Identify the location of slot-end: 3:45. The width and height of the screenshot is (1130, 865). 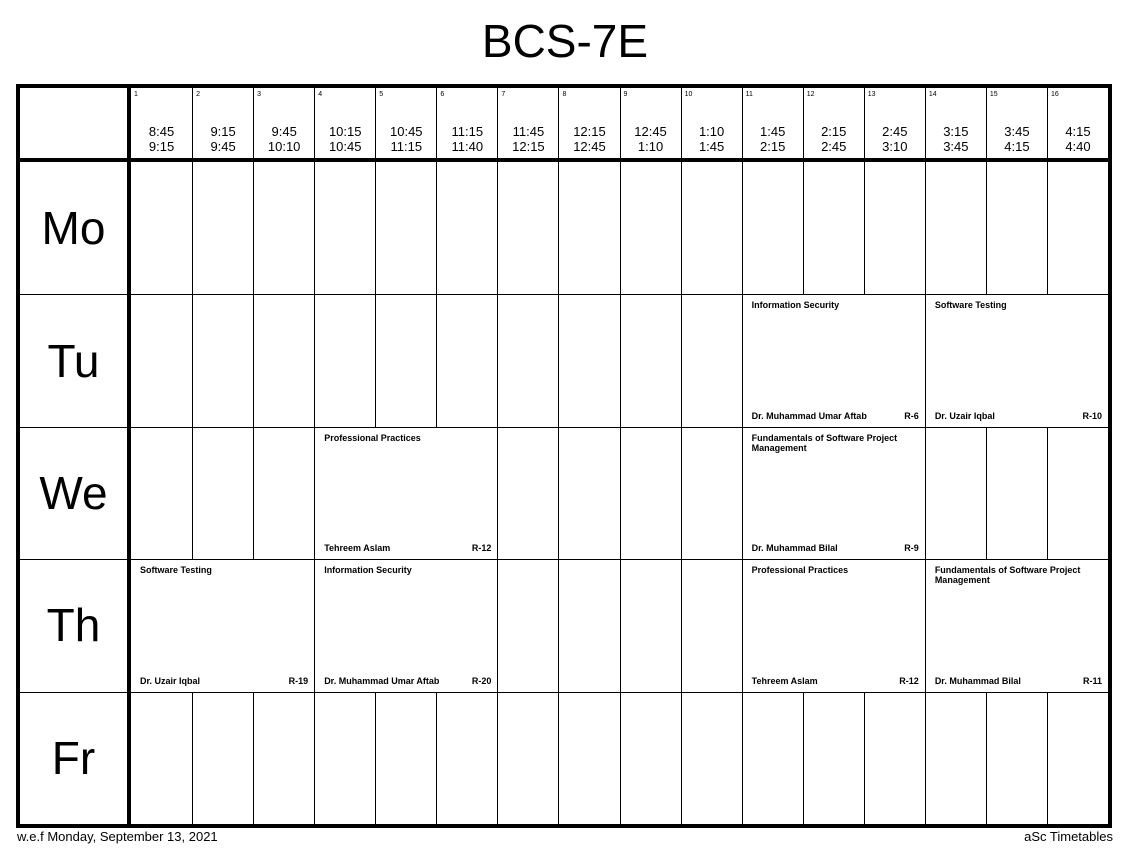
(956, 146).